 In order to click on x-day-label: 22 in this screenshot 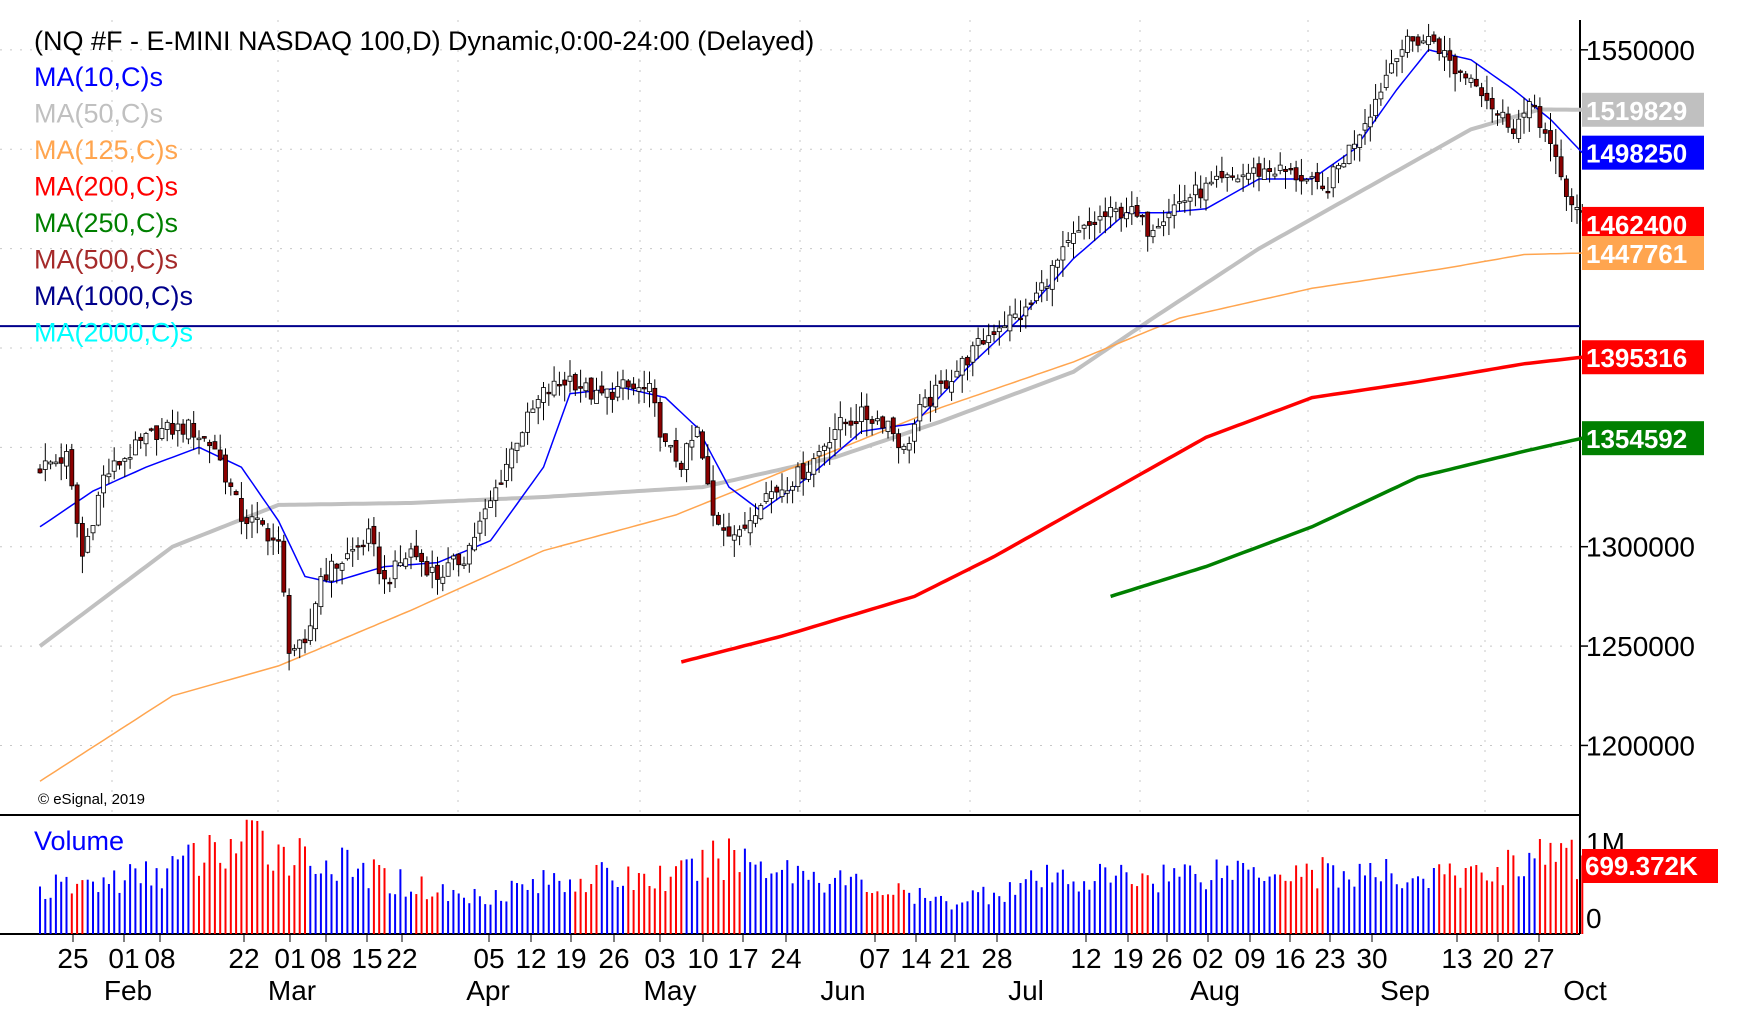, I will do `click(401, 958)`.